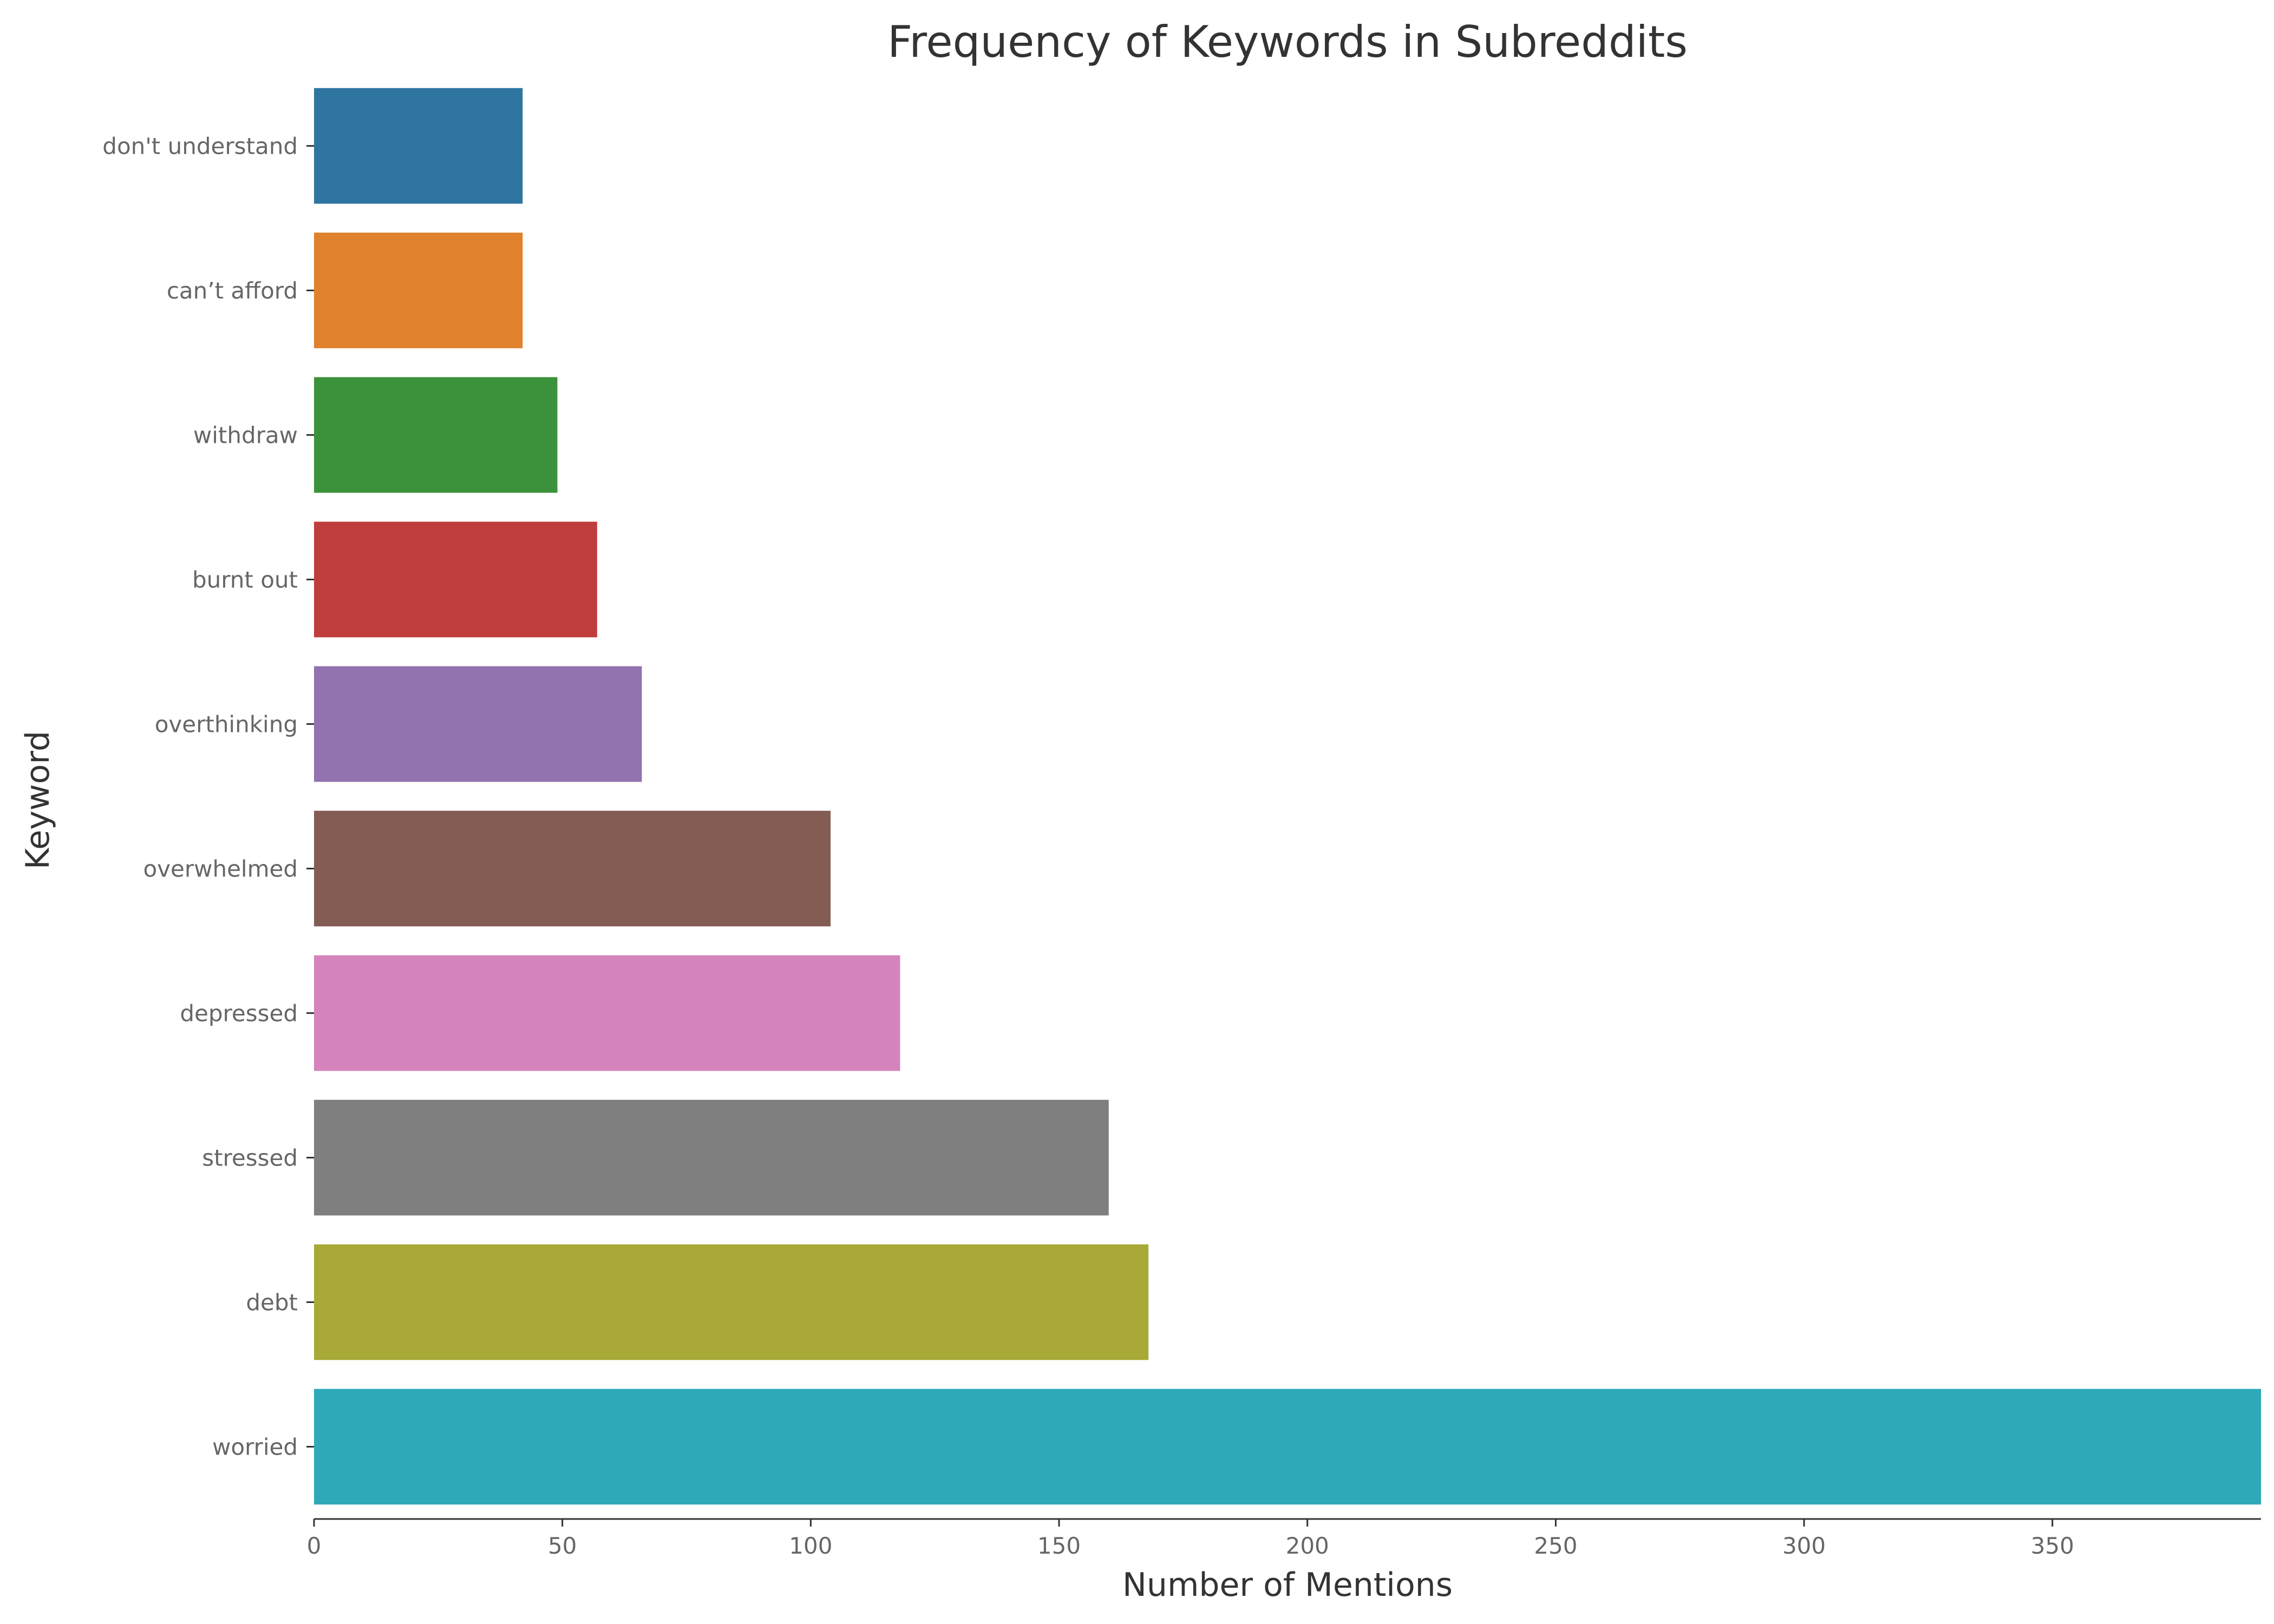 Image resolution: width=2274 pixels, height=1624 pixels. I want to click on x-tick-label-5: 250, so click(1556, 1546).